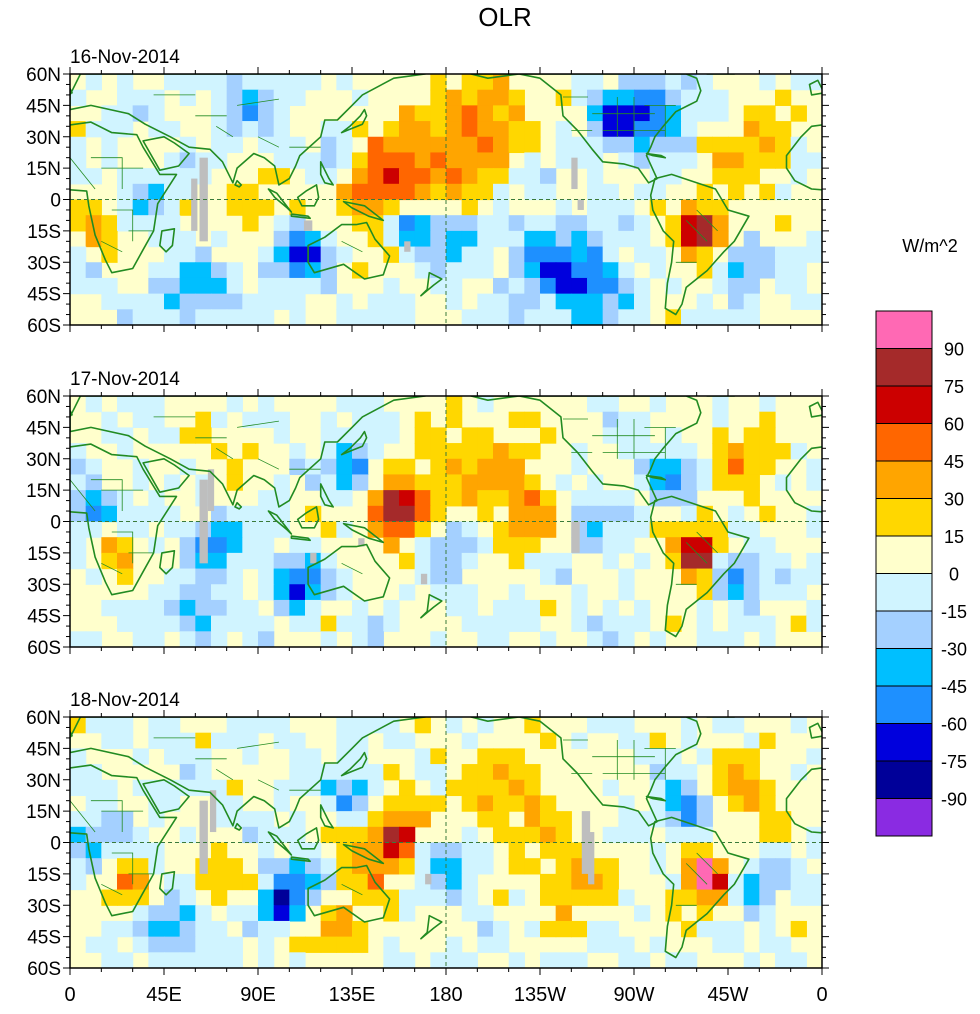 This screenshot has height=1014, width=980. I want to click on legend-level-label: 0, so click(954, 575).